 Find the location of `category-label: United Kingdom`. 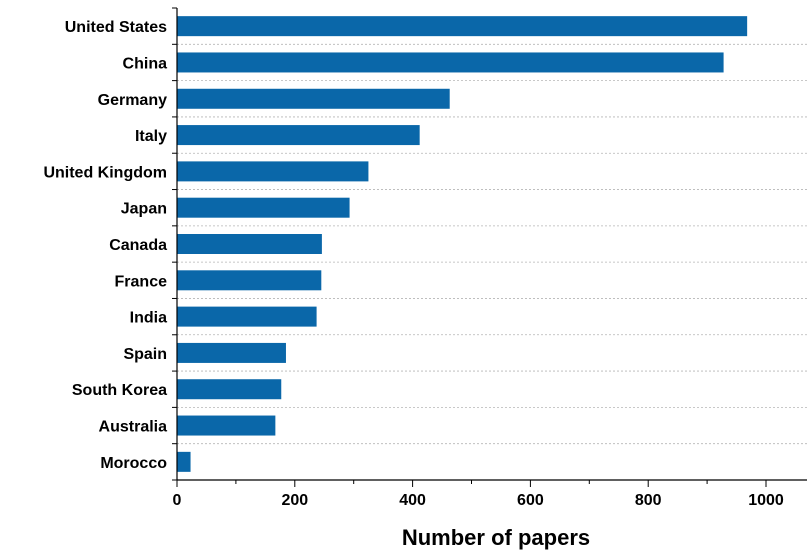

category-label: United Kingdom is located at coordinates (105, 172).